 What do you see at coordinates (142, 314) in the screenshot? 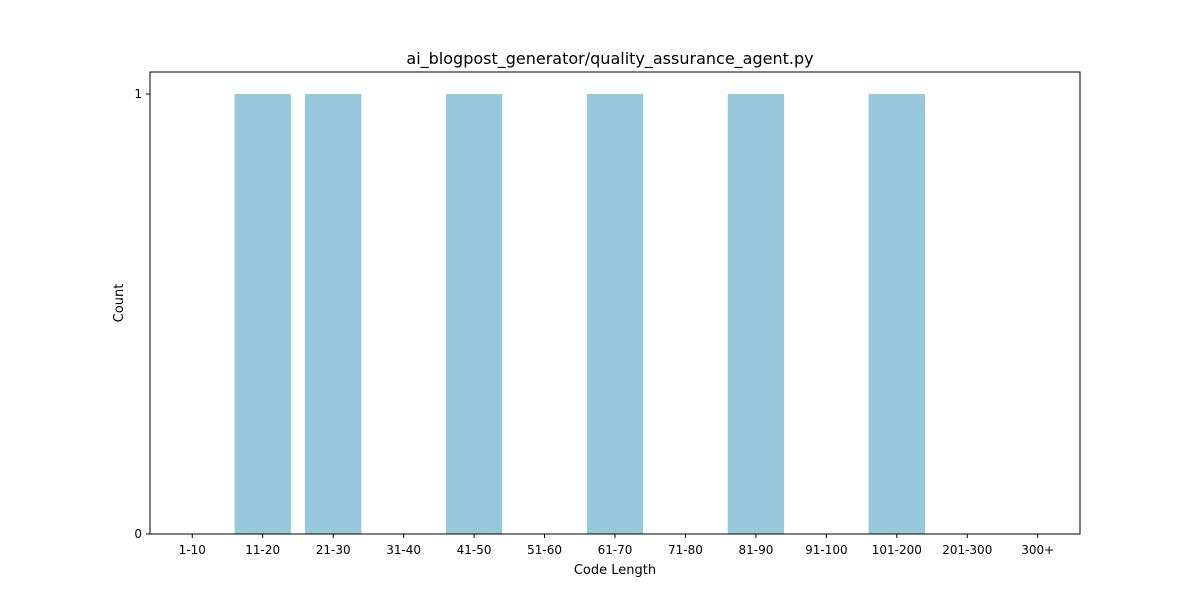
I see `y-axis: 01` at bounding box center [142, 314].